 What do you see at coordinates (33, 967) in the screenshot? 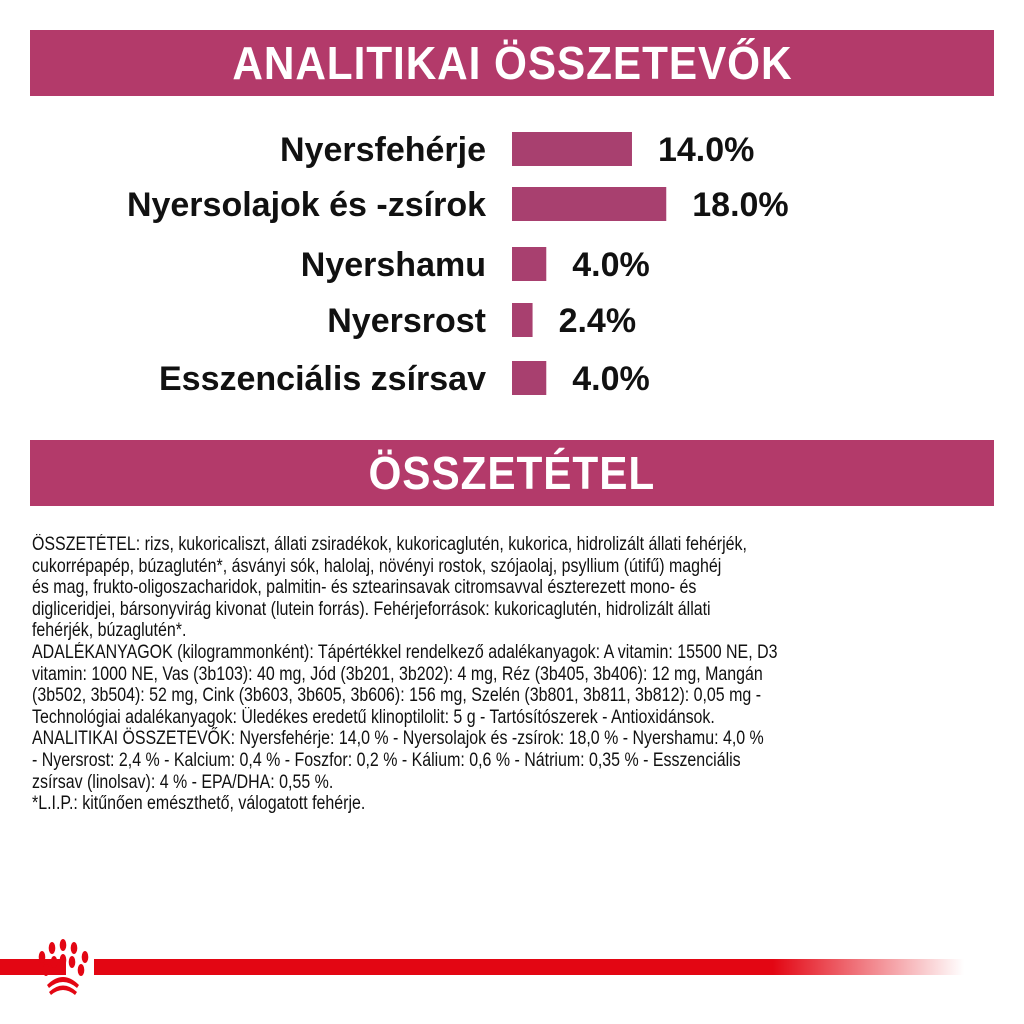
I see `stripe-left` at bounding box center [33, 967].